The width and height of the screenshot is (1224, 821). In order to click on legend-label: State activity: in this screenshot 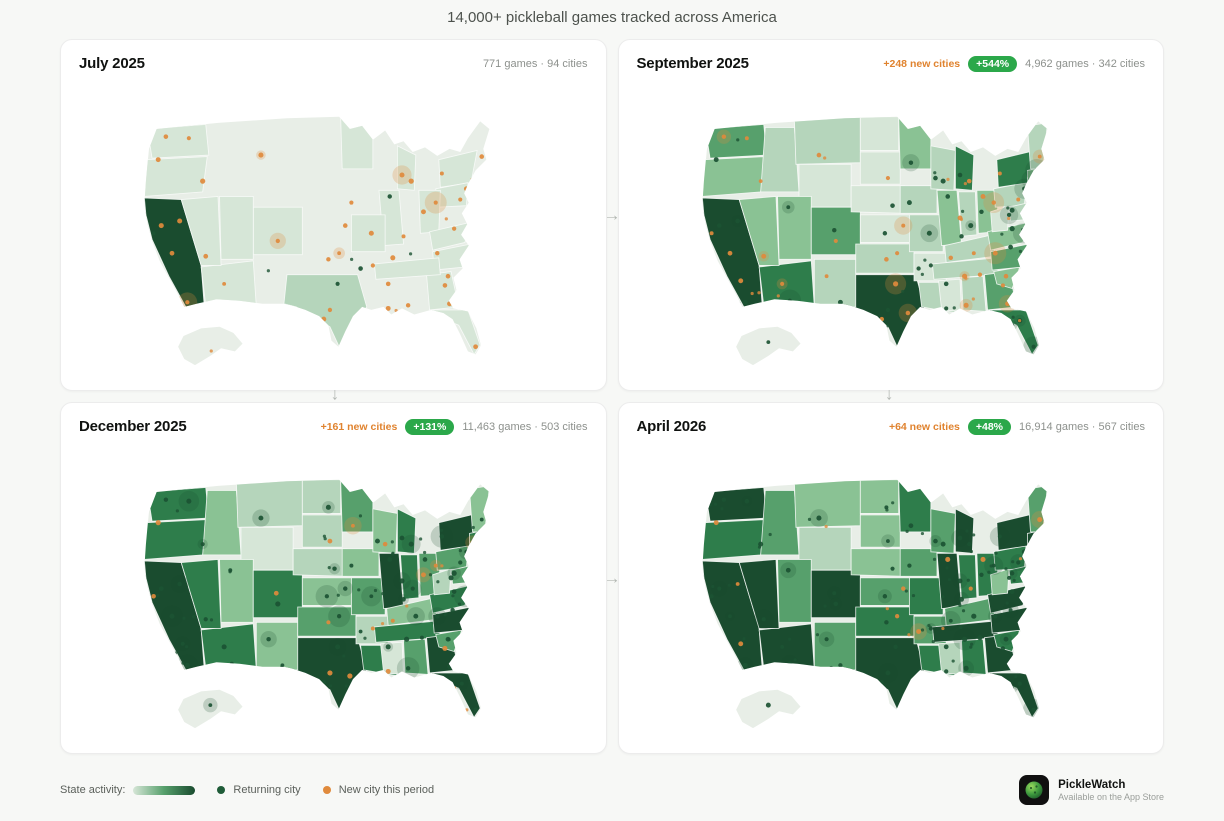, I will do `click(93, 790)`.